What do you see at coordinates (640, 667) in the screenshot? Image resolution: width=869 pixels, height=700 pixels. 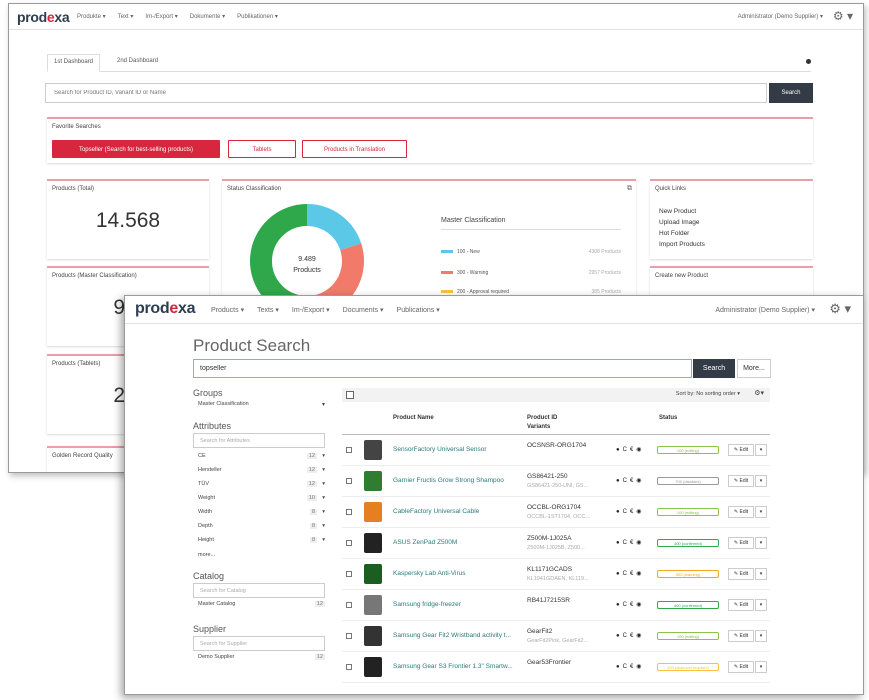 I see `globe-icon: ◉` at bounding box center [640, 667].